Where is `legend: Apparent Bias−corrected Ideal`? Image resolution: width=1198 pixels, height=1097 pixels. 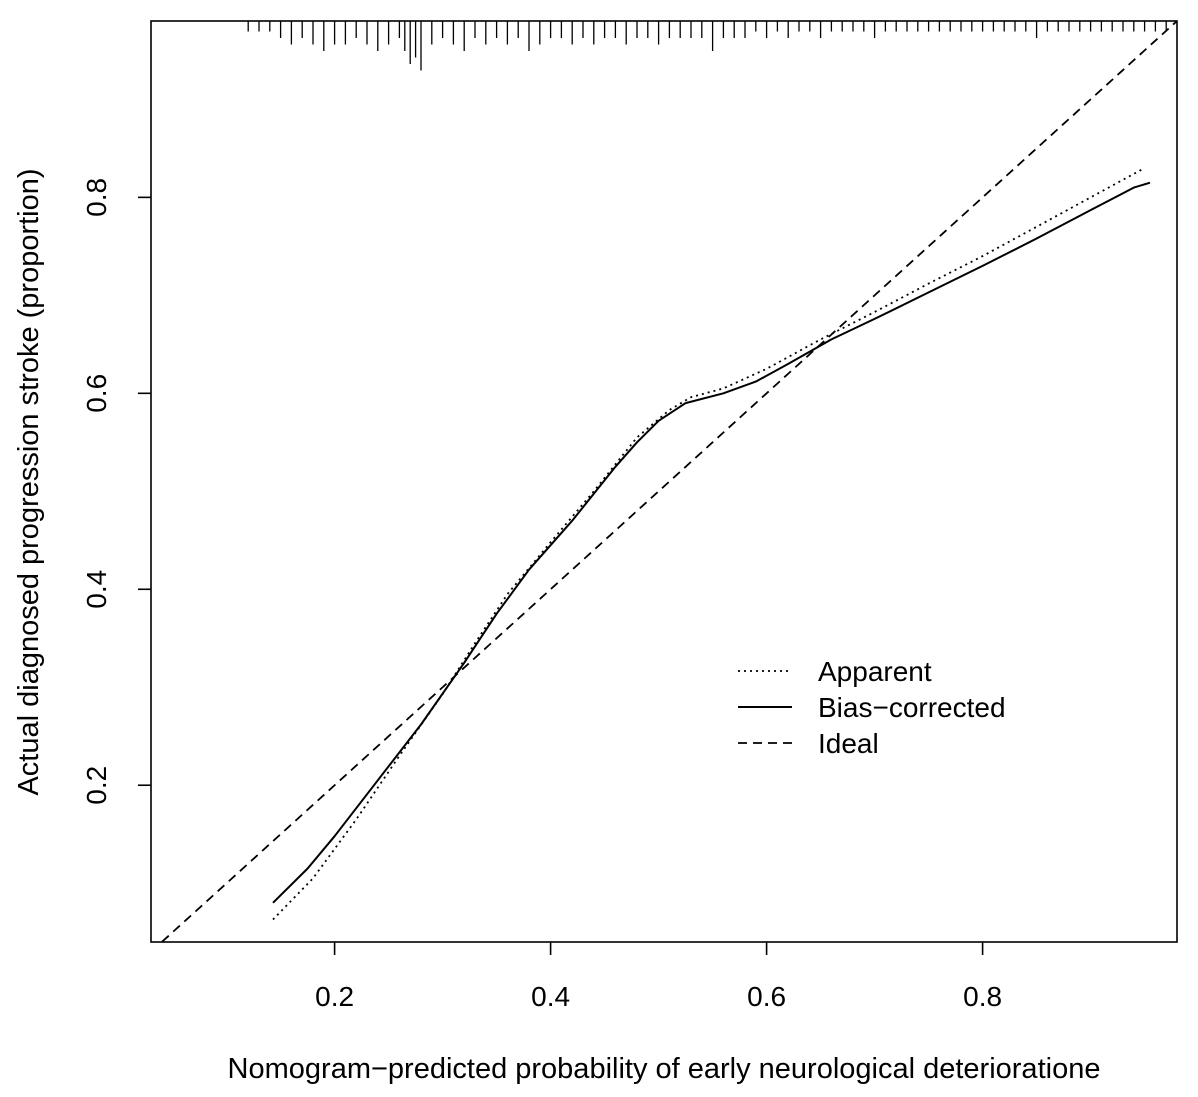
legend: Apparent Bias−corrected Ideal is located at coordinates (872, 707).